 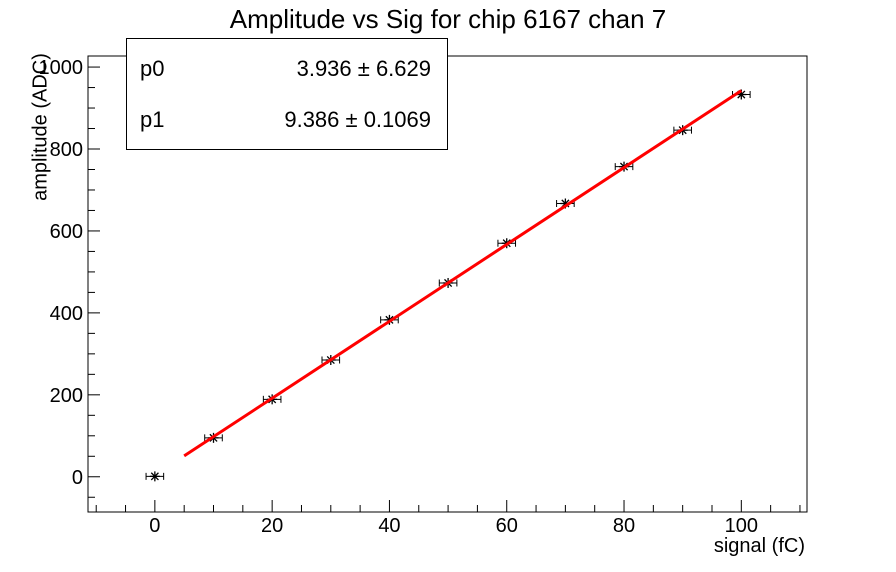 What do you see at coordinates (152, 68) in the screenshot?
I see `param-name: p0` at bounding box center [152, 68].